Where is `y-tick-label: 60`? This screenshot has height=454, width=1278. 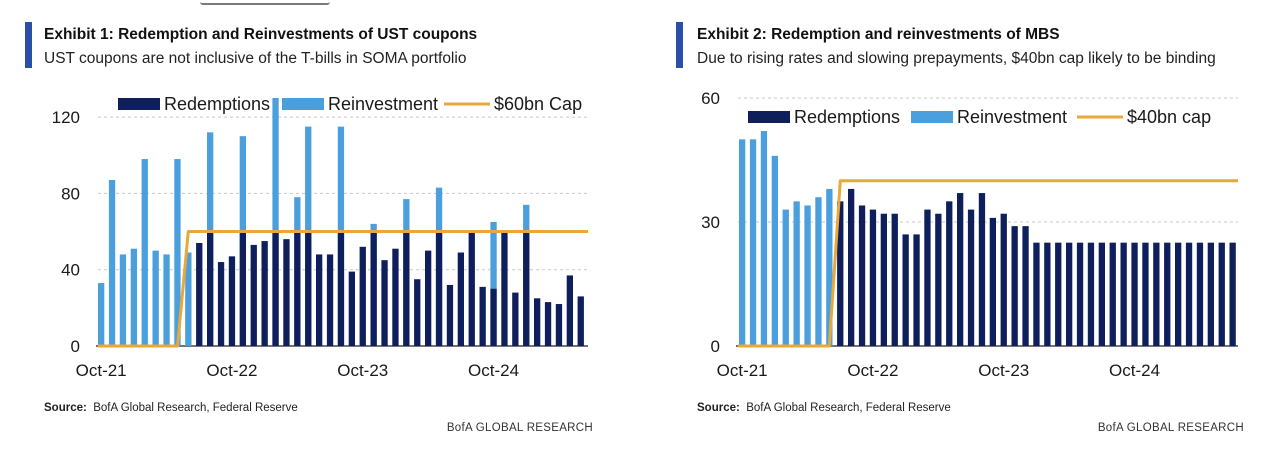
y-tick-label: 60 is located at coordinates (710, 98).